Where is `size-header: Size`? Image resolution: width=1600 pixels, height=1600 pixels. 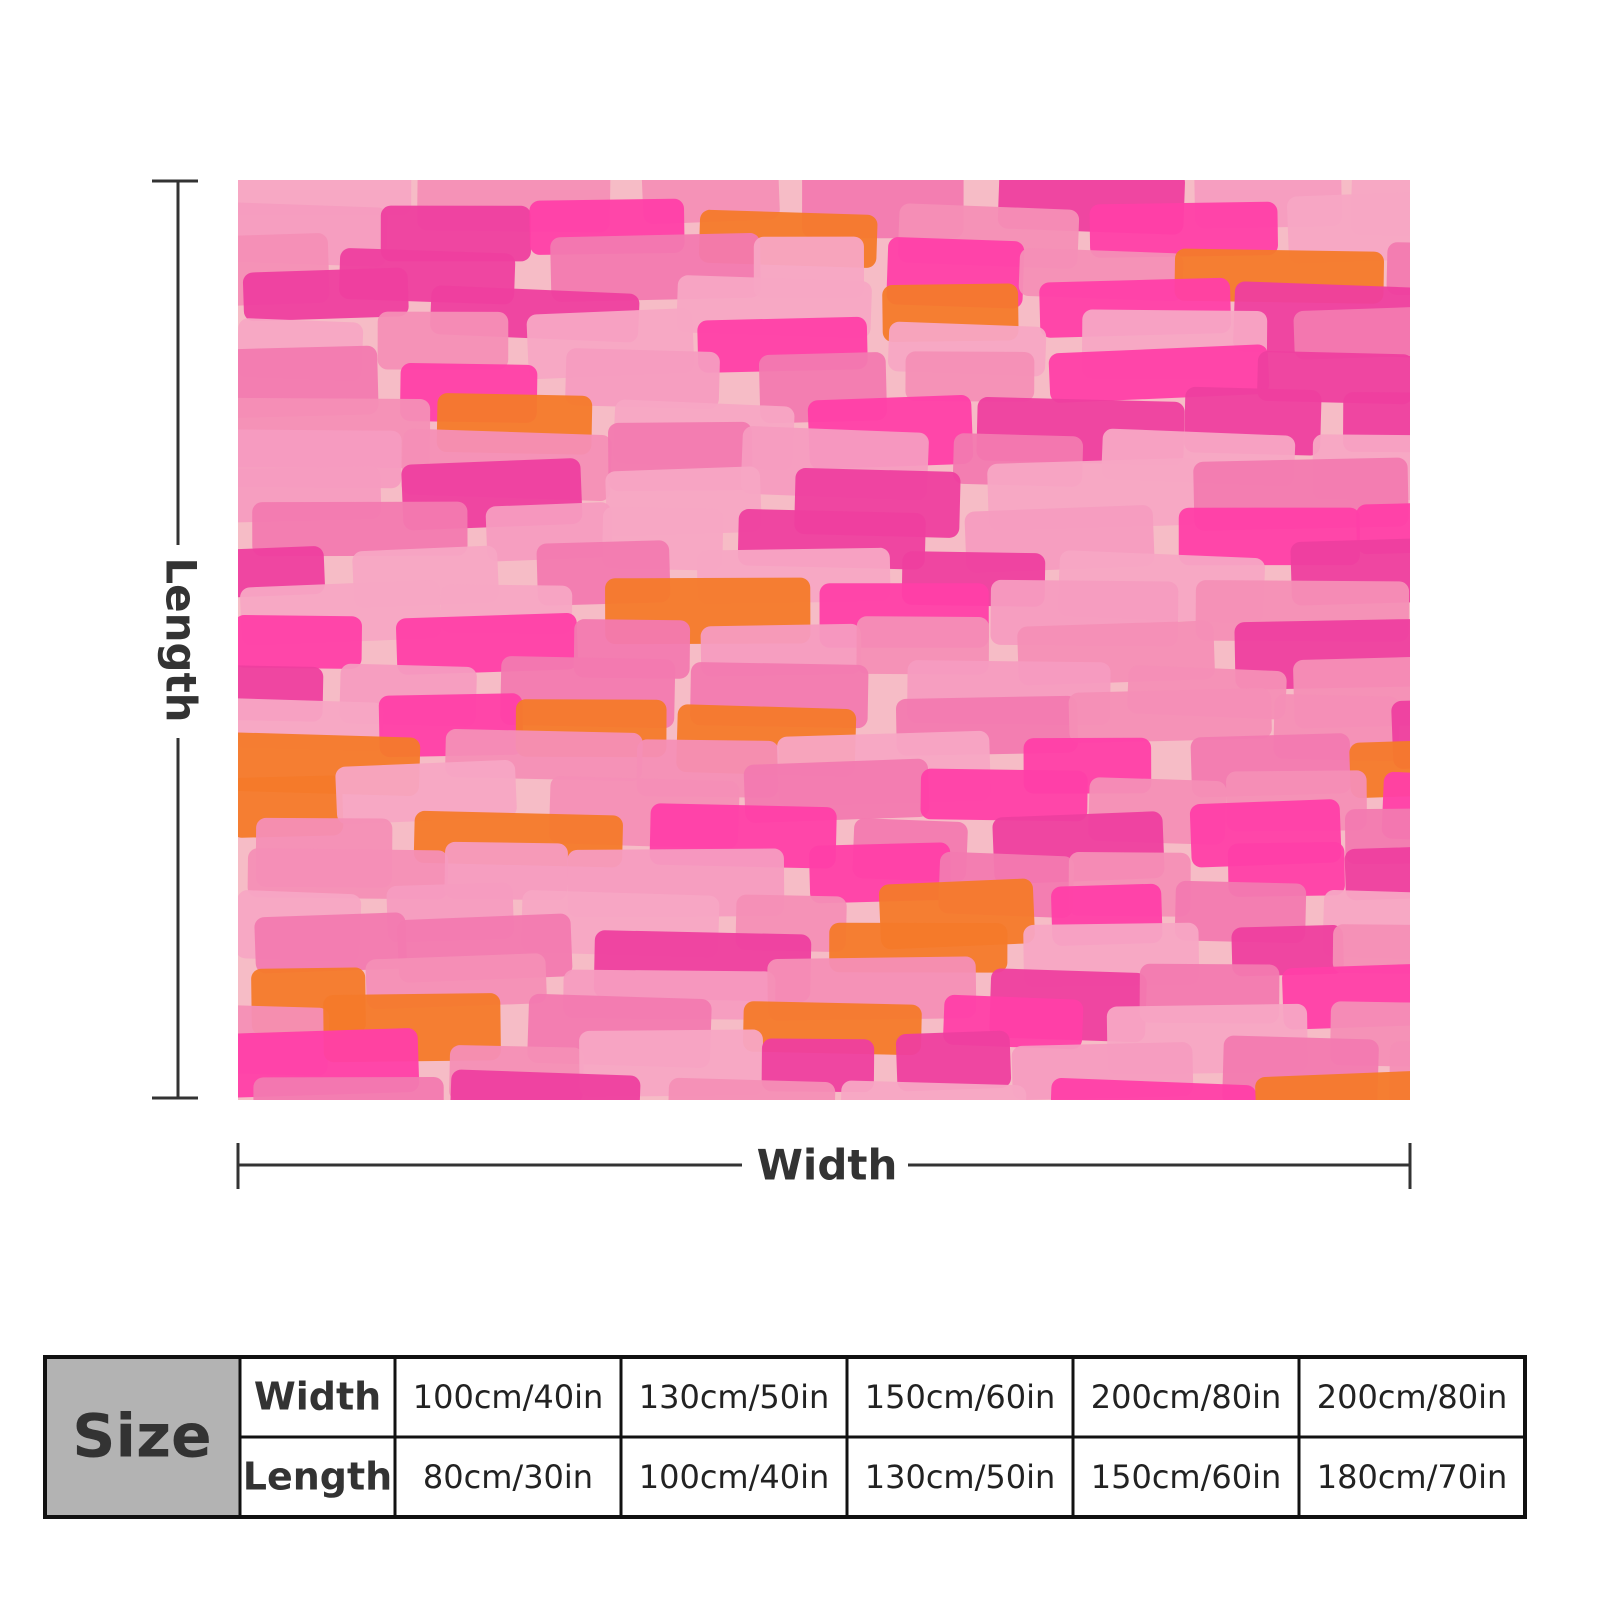
size-header: Size is located at coordinates (141, 1437).